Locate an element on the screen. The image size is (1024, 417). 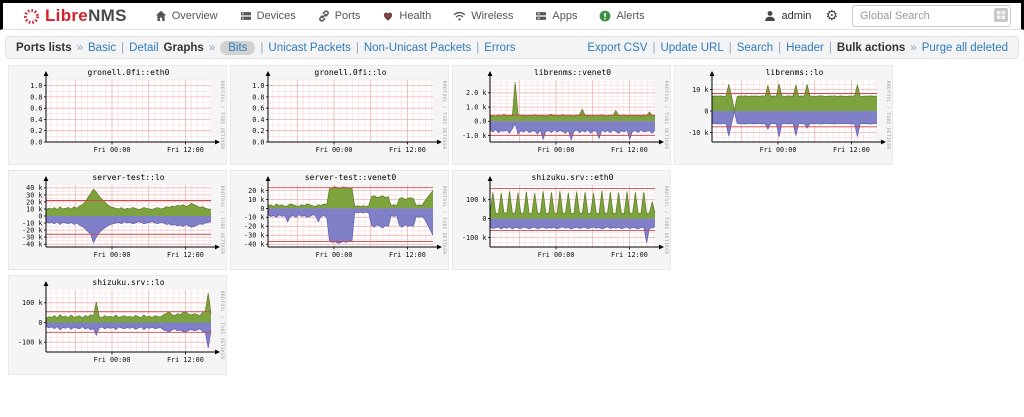
user-name: admin is located at coordinates (796, 16).